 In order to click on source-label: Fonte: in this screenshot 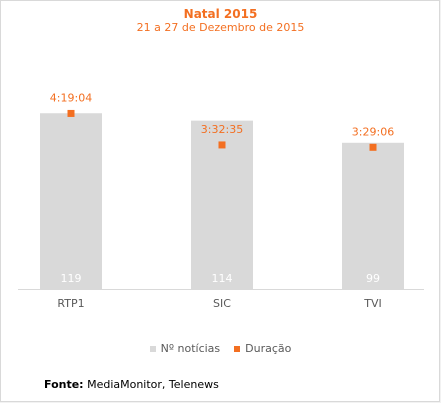, I will do `click(64, 384)`.